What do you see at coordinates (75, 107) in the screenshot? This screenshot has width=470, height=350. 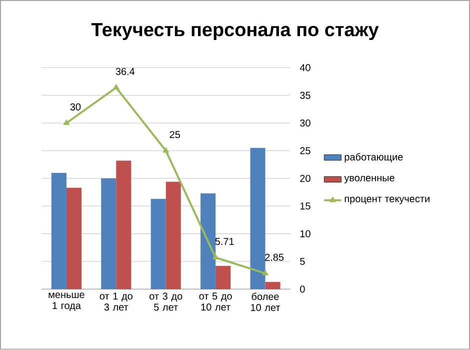 I see `data-label: 30` at bounding box center [75, 107].